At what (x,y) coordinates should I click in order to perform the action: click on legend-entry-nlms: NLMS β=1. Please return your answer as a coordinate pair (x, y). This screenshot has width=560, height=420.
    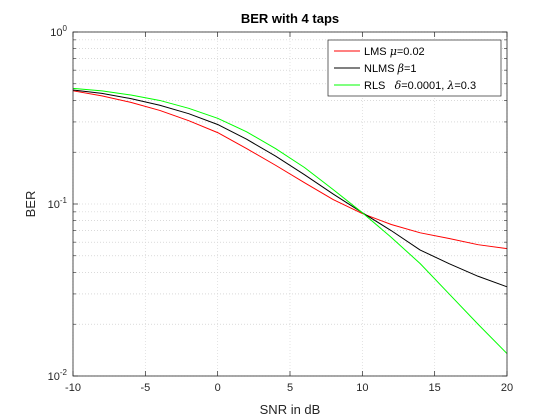
    Looking at the image, I should click on (390, 68).